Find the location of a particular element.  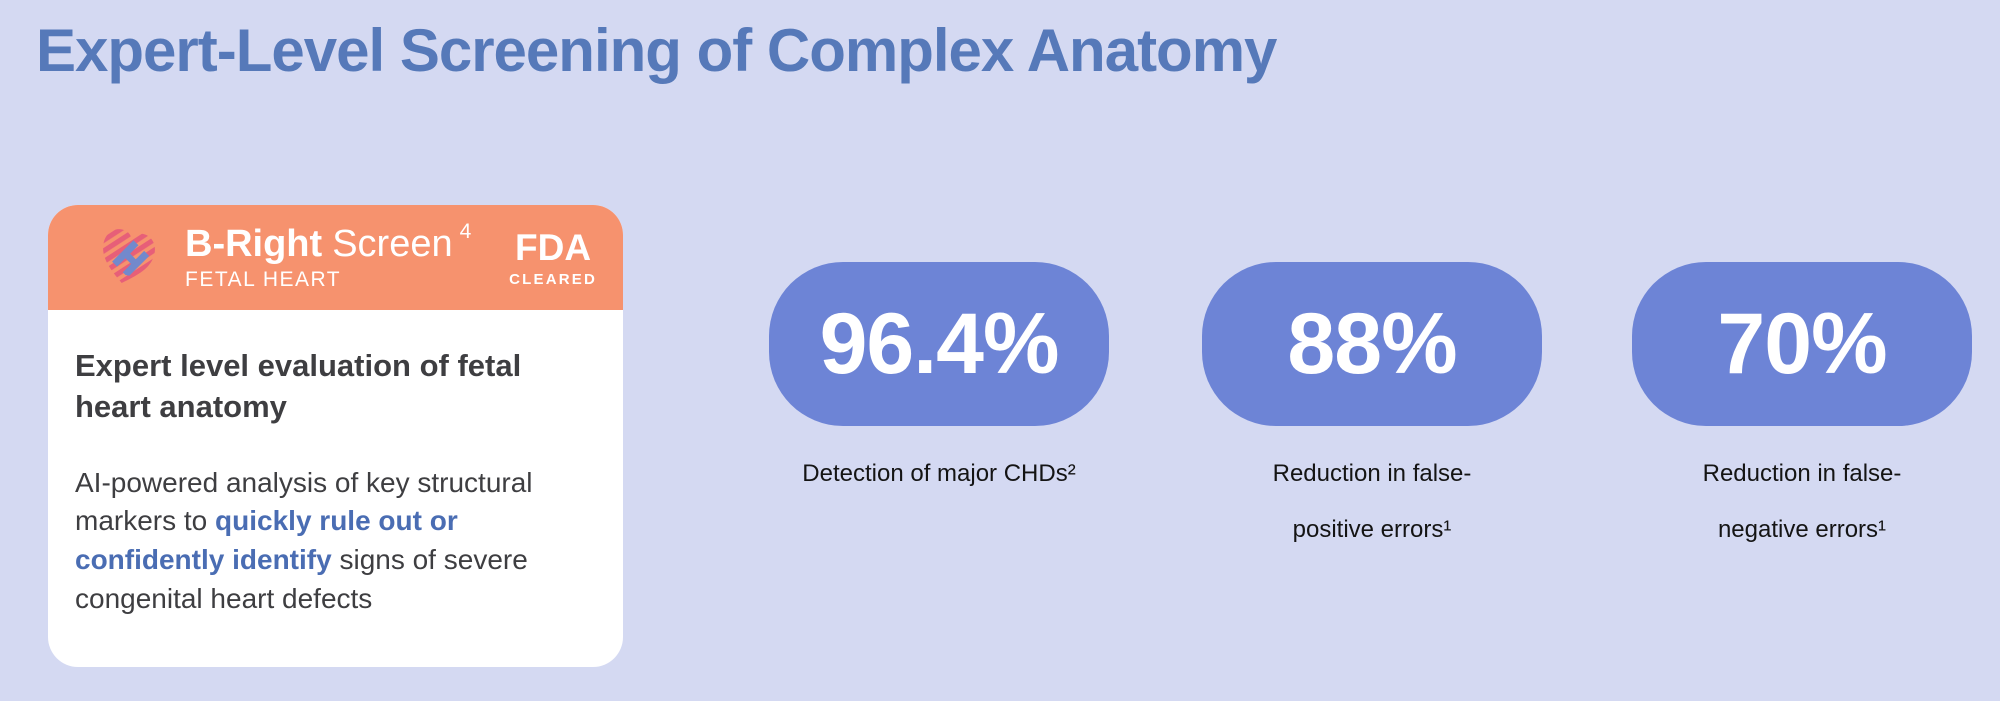

stat-block-false-negative: 70% Reduction in false- negative errors¹ is located at coordinates (1802, 410).